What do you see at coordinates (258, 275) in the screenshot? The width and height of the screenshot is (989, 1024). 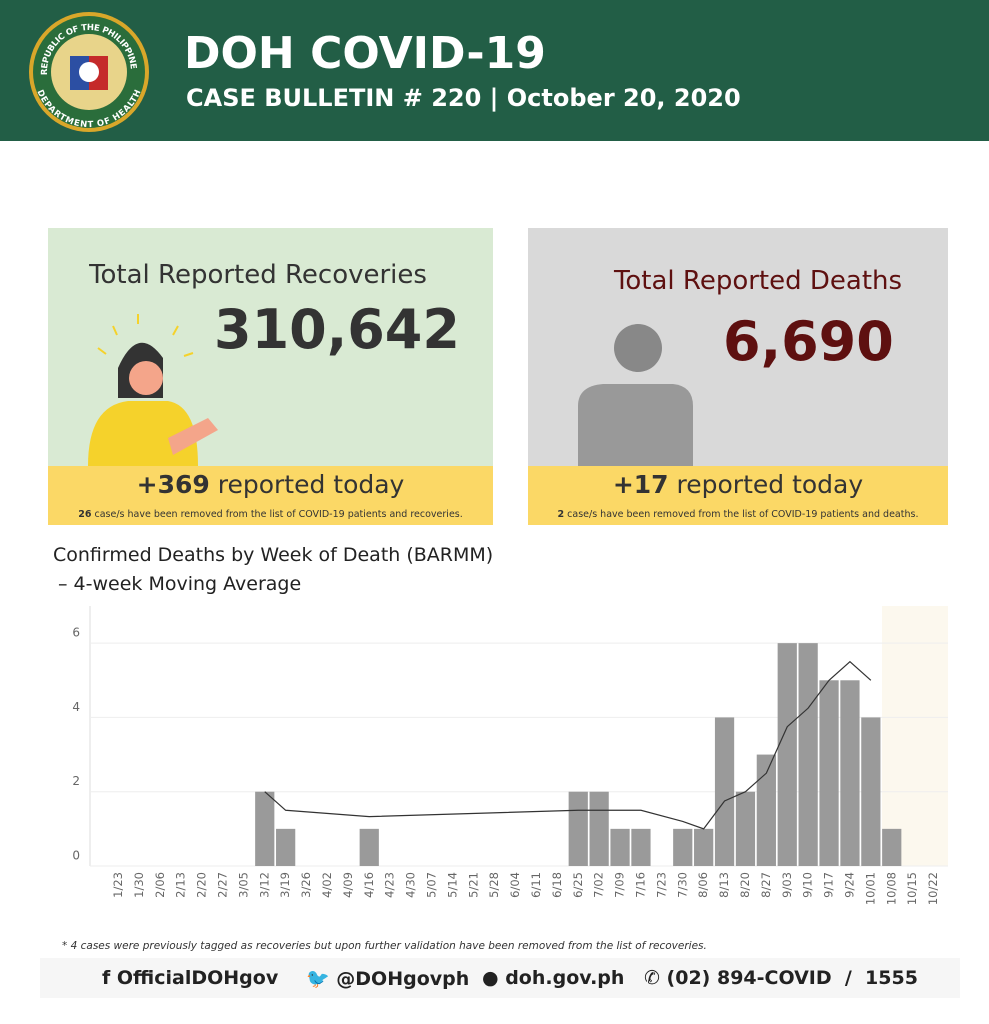 I see `card-title: Total Reported Recoveries` at bounding box center [258, 275].